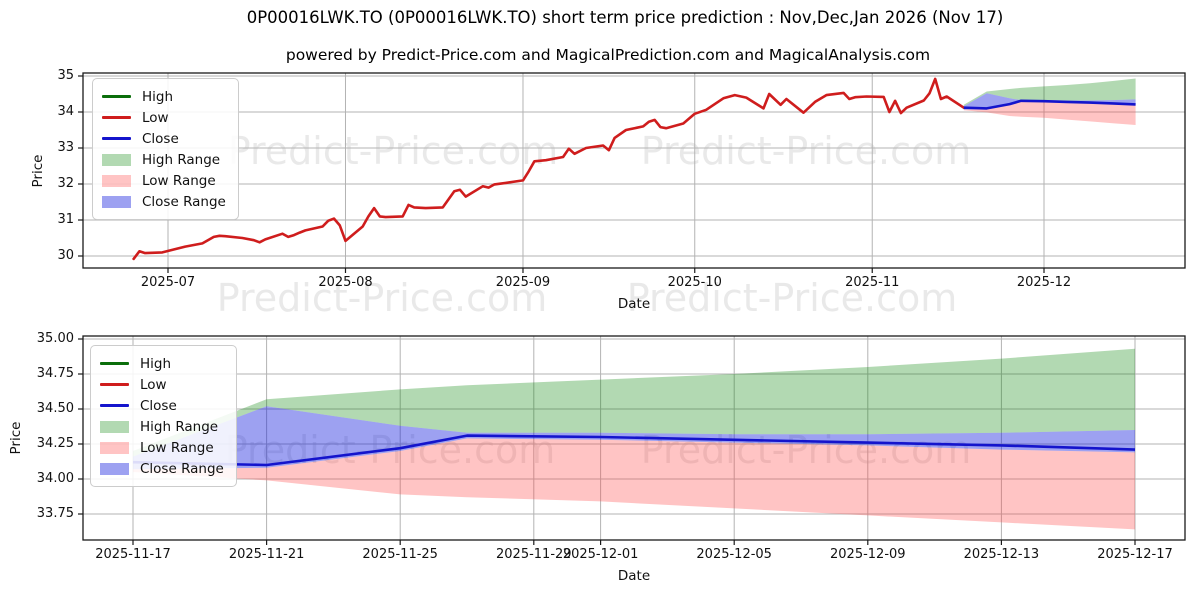 The height and width of the screenshot is (600, 1200). What do you see at coordinates (55, 513) in the screenshot?
I see `chart2-ytick-0: 33.75` at bounding box center [55, 513].